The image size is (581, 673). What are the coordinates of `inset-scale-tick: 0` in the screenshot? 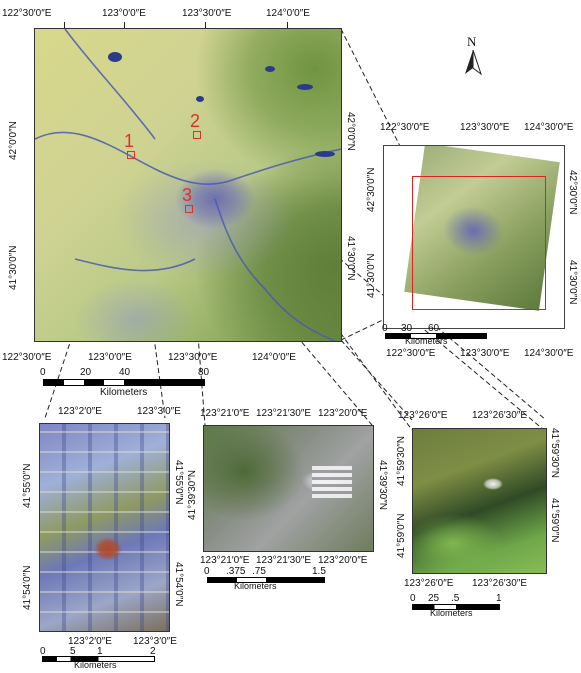 It's located at (385, 328).